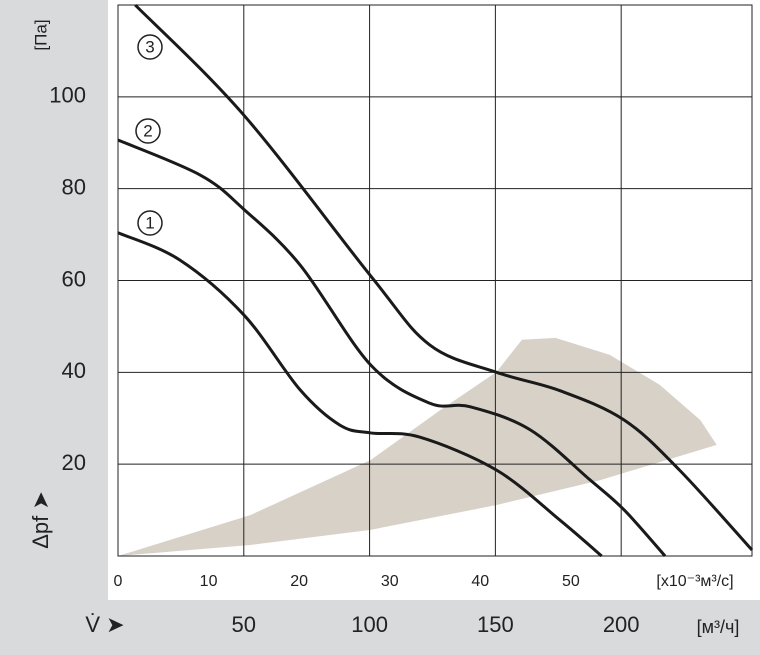 This screenshot has height=655, width=760. Describe the element at coordinates (495, 624) in the screenshot. I see `x2-tick-label: 150` at that location.